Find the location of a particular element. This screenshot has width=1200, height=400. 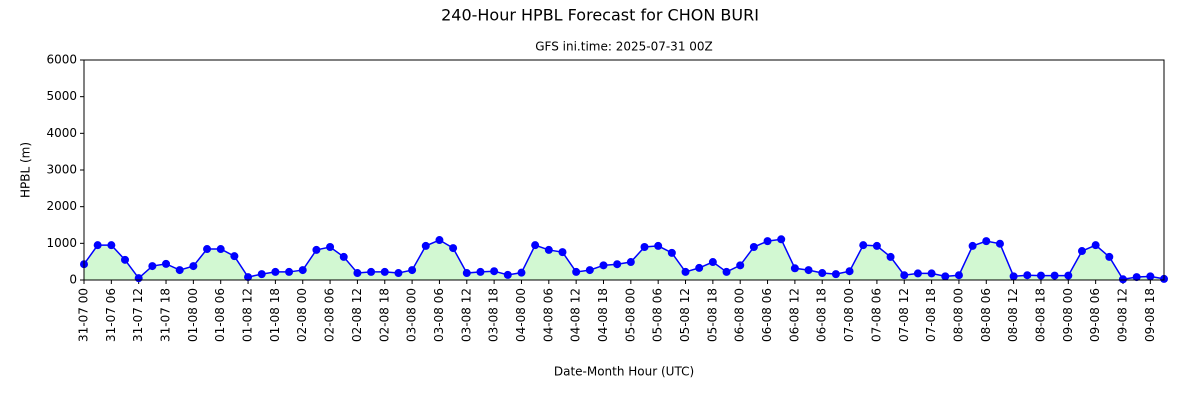

x-tick-label: 07-08 00 is located at coordinates (849, 315).